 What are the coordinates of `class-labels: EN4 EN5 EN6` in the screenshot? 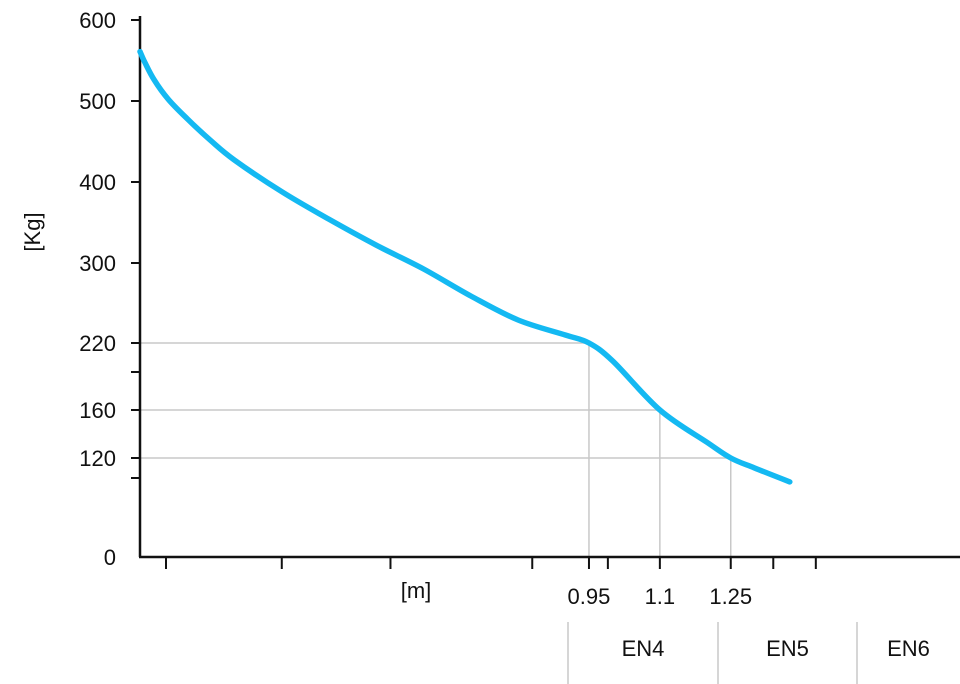 It's located at (748, 653).